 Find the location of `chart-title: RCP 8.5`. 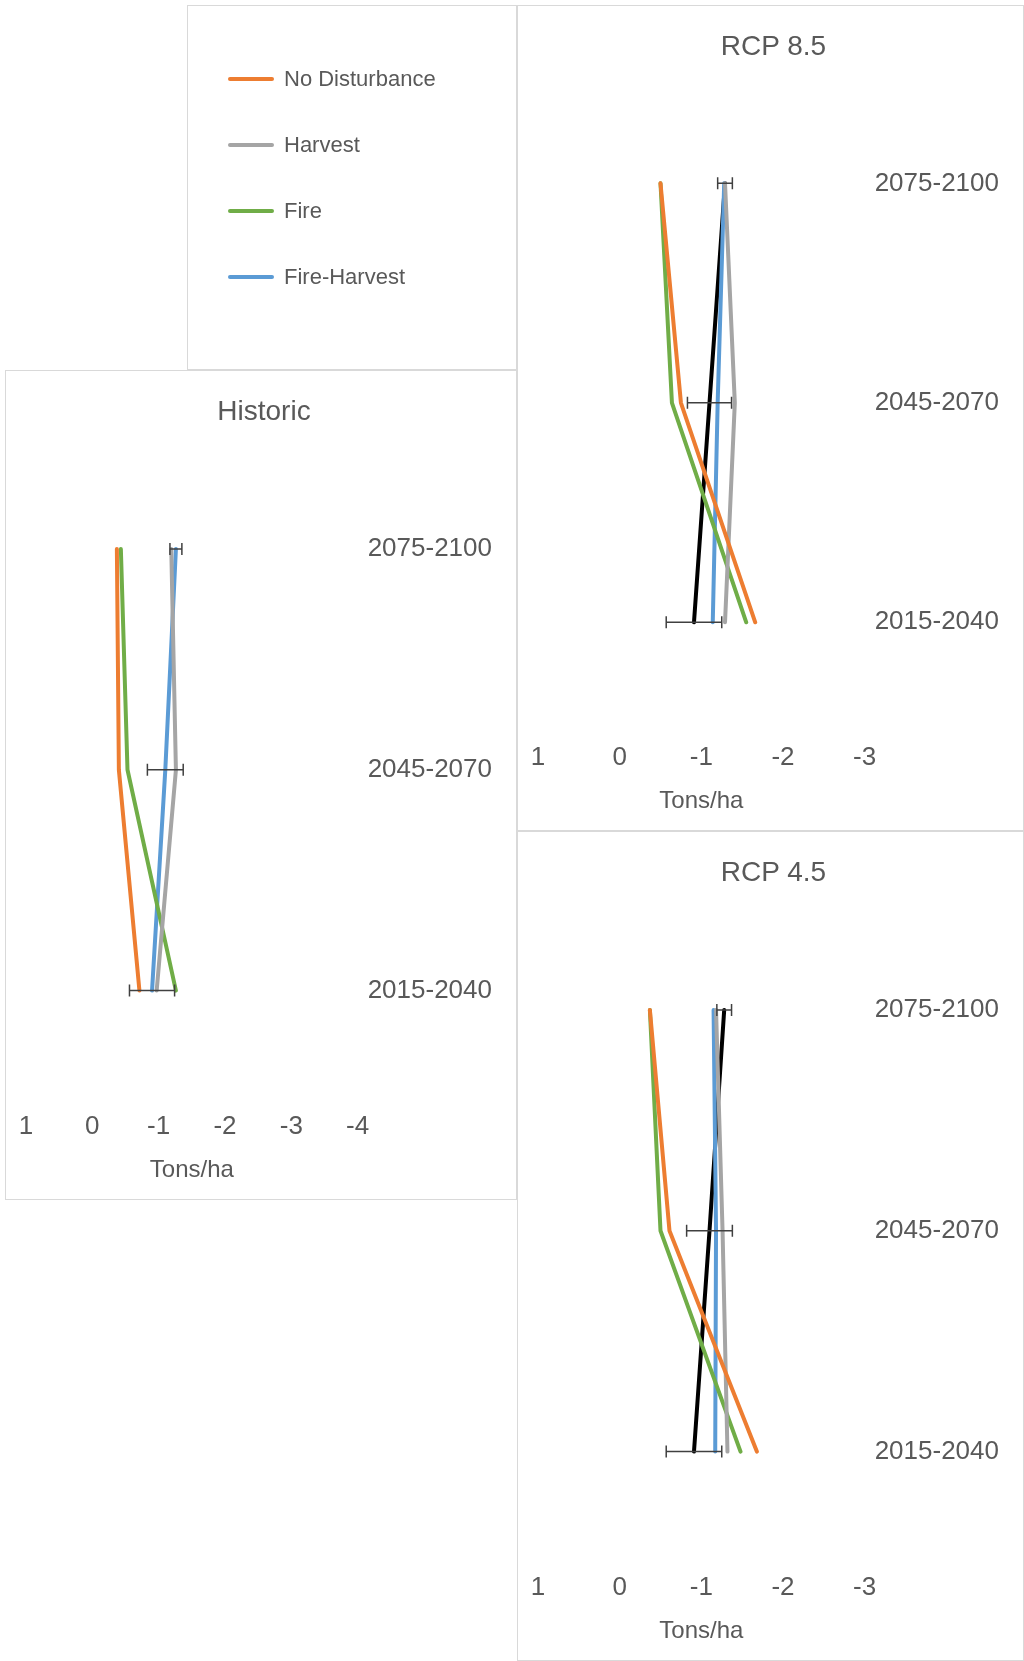

chart-title: RCP 8.5 is located at coordinates (773, 45).